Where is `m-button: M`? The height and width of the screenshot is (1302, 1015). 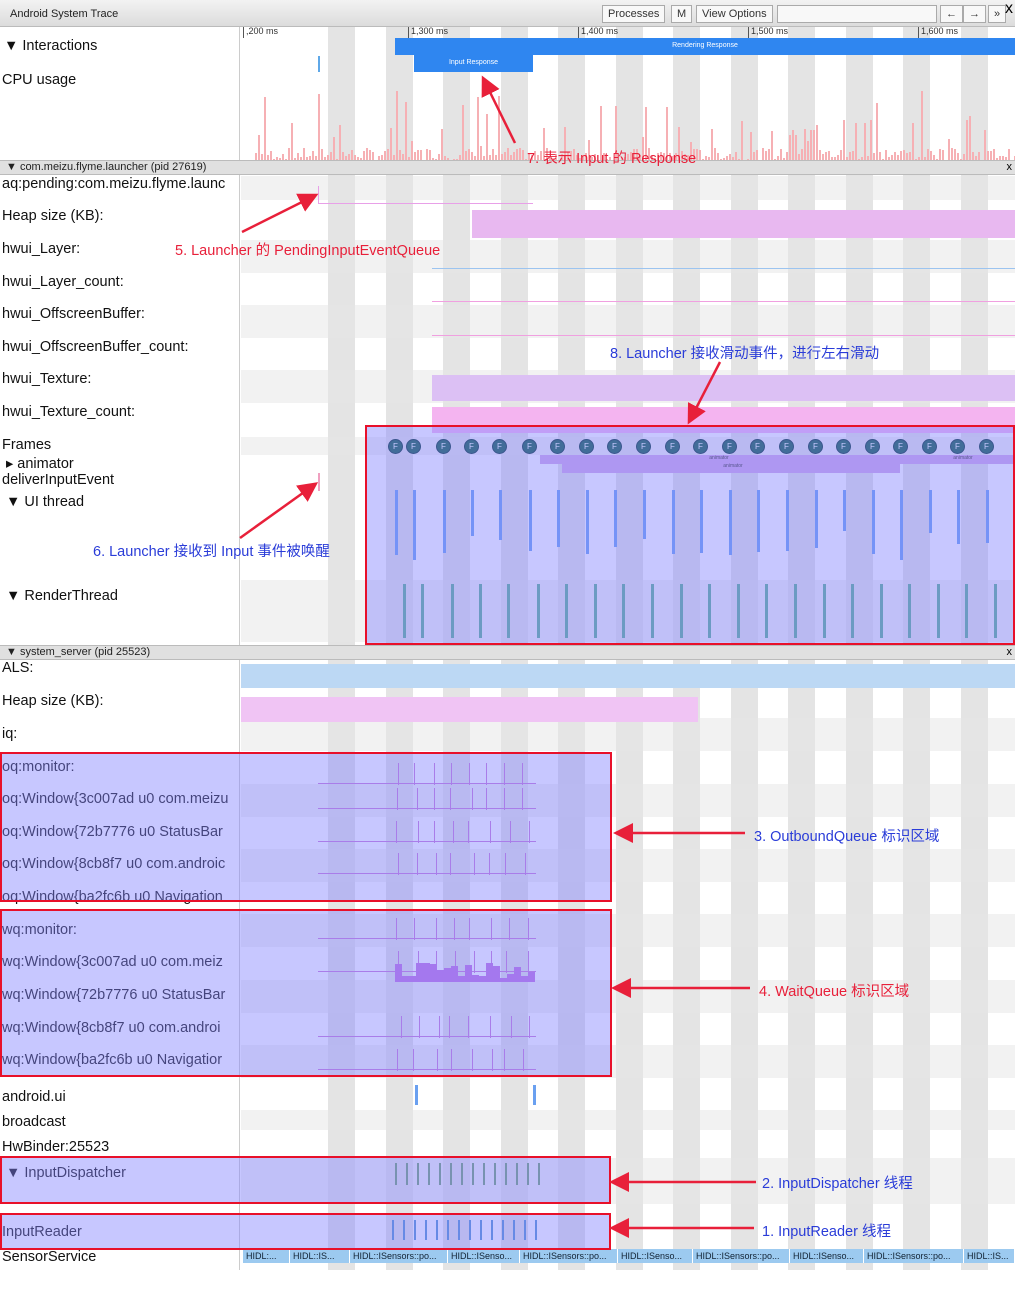
m-button: M is located at coordinates (682, 14).